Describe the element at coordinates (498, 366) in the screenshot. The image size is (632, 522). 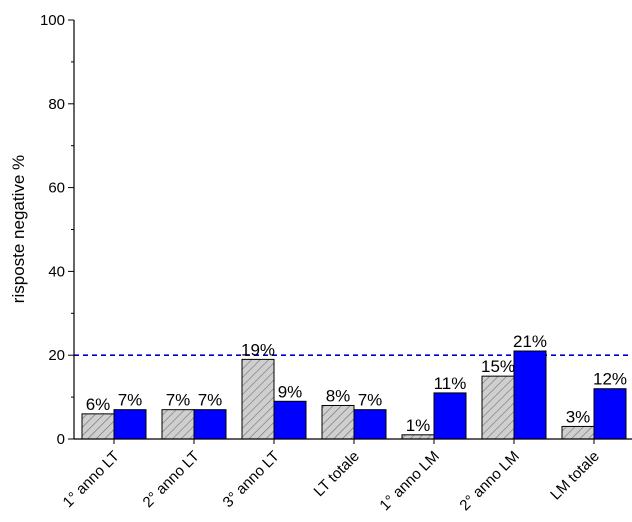
I see `data-label-s1-5: 15%` at that location.